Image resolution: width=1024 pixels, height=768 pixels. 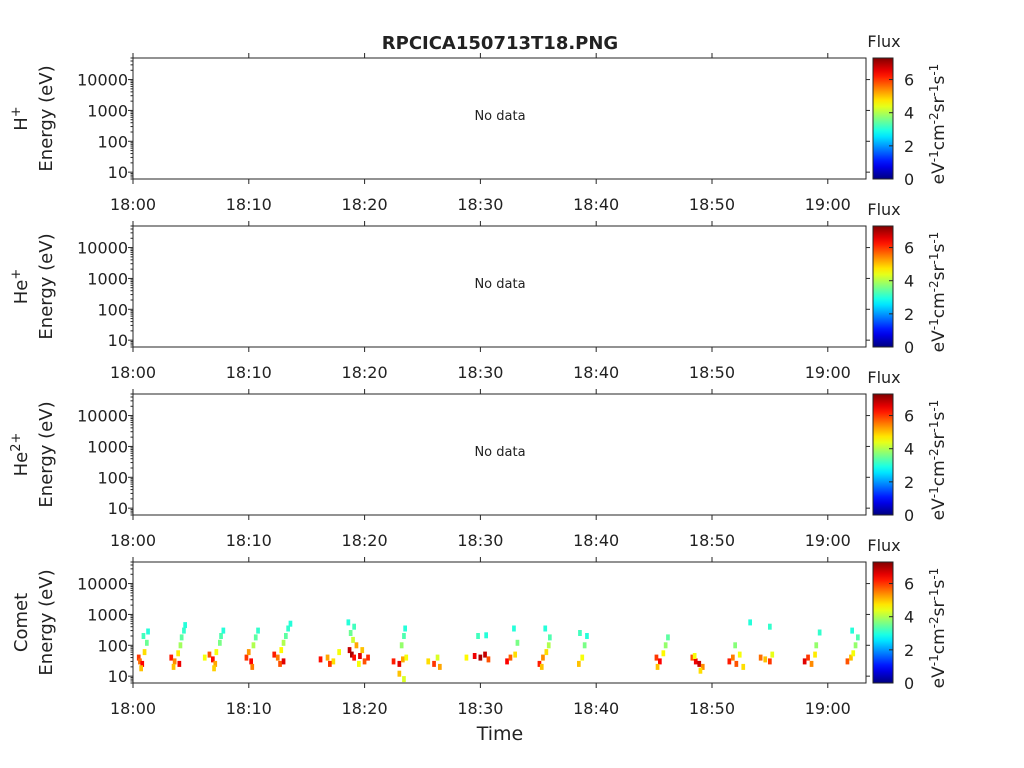 What do you see at coordinates (21, 622) in the screenshot?
I see `species-name: Comet` at bounding box center [21, 622].